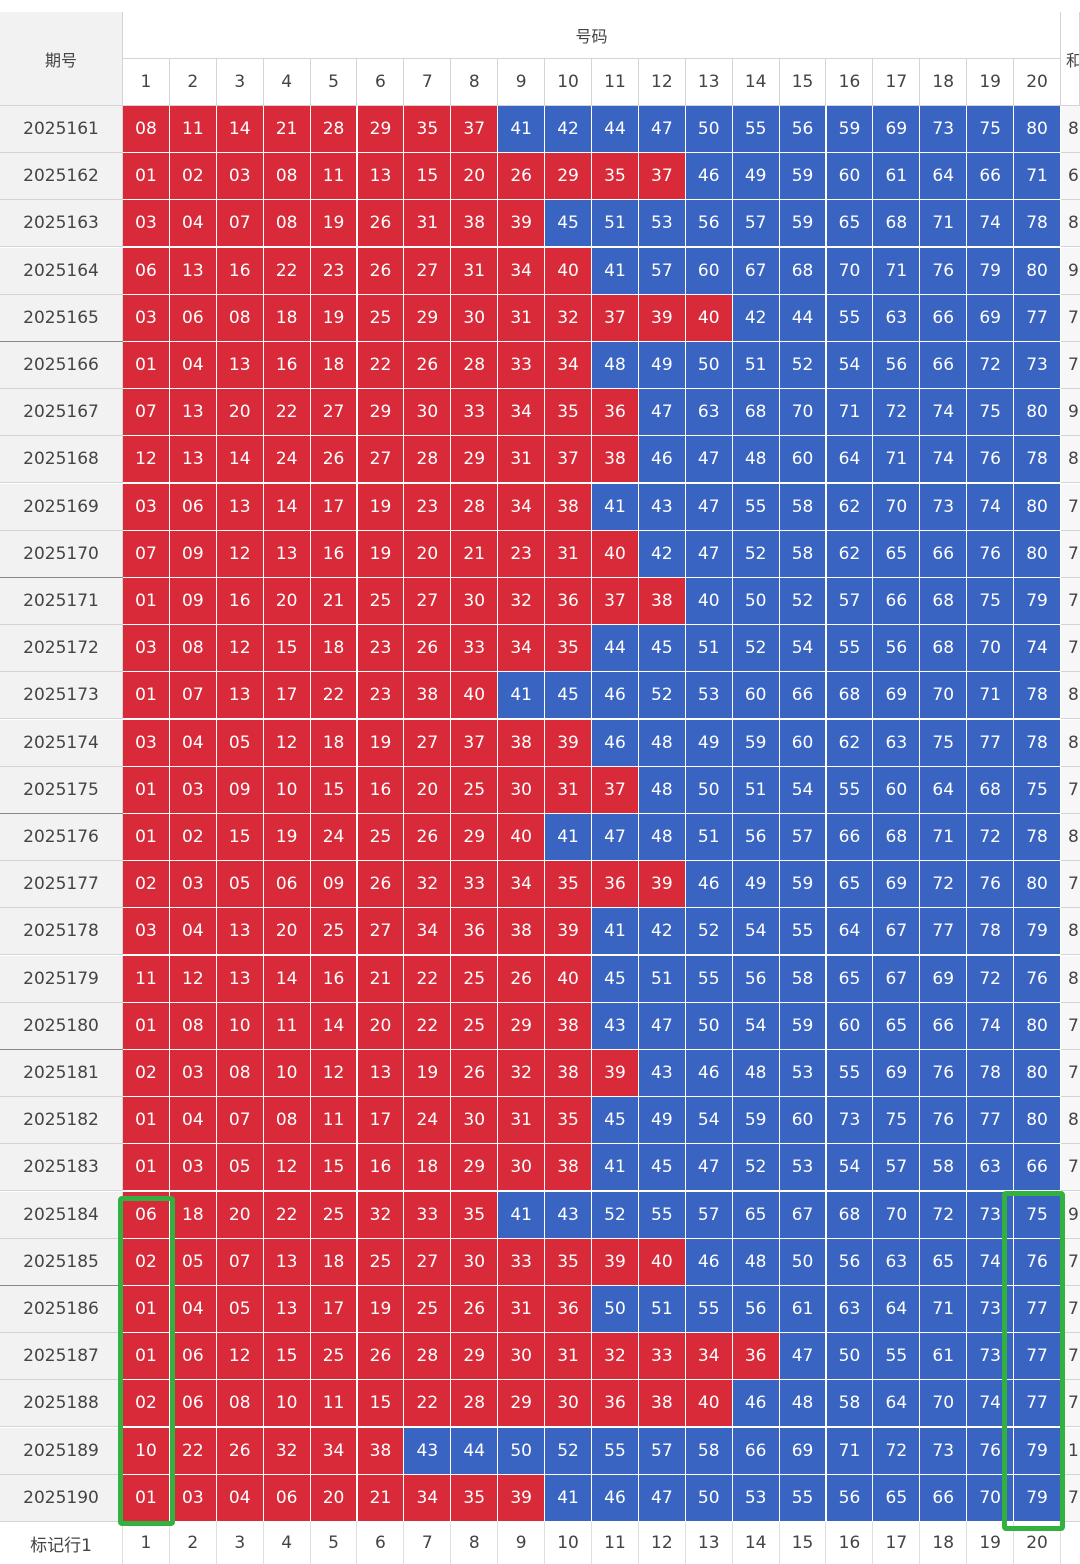  Describe the element at coordinates (803, 885) in the screenshot. I see `number-cell: 59` at that location.